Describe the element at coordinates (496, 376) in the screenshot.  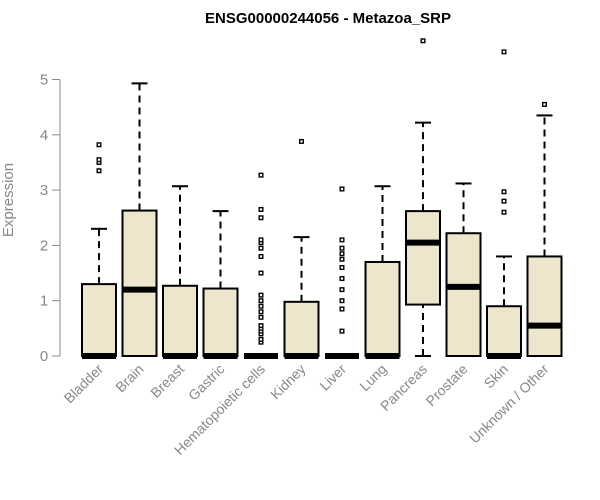
I see `x-tick-label: Skin` at that location.